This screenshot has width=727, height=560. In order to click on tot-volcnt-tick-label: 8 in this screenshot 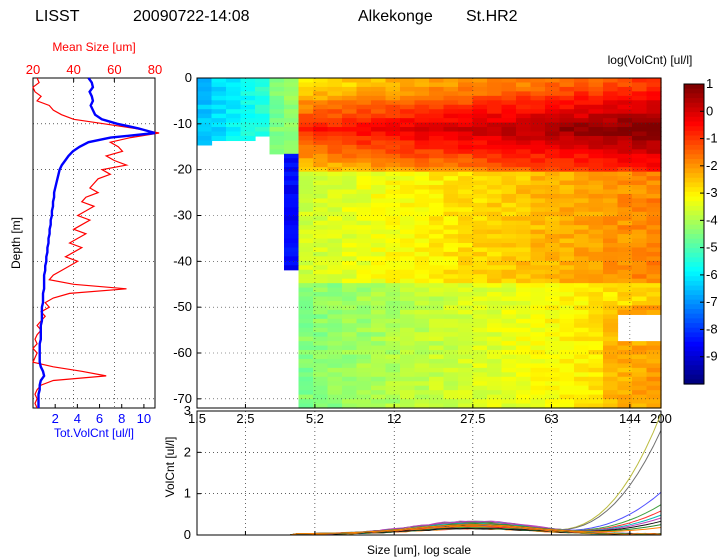, I will do `click(121, 418)`.